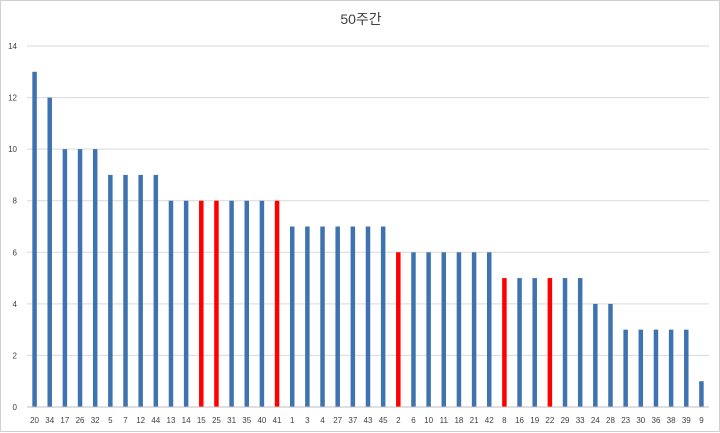  I want to click on y-tick-label: 12, so click(12, 98).